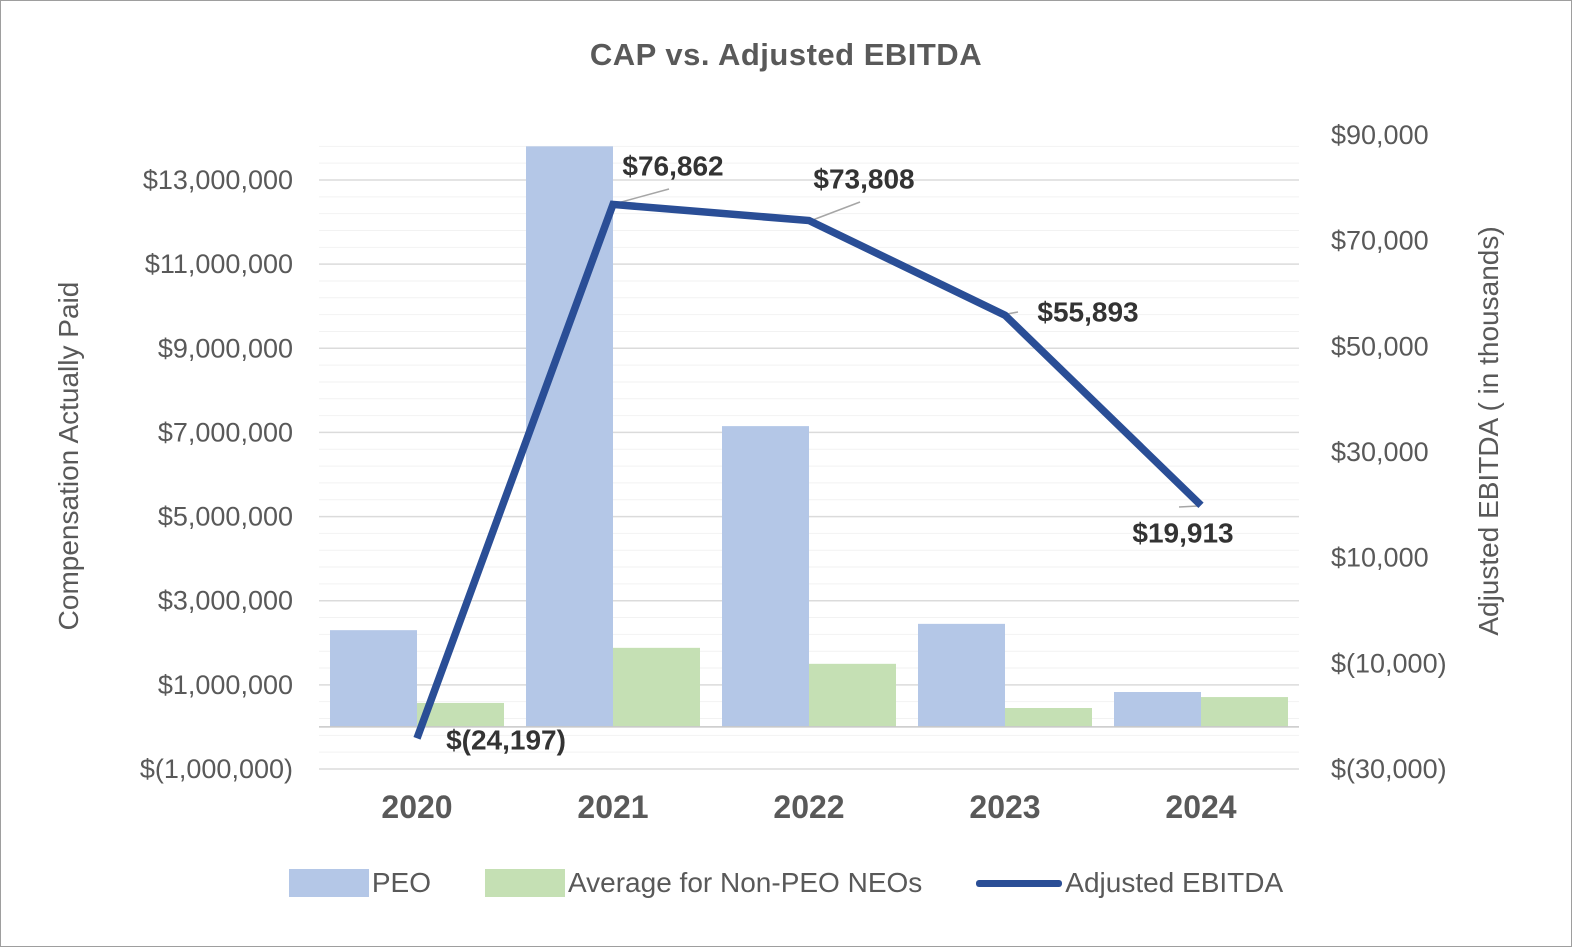 This screenshot has height=947, width=1572. I want to click on legend-item-ebitda: Adjusted EBITDA, so click(1129, 883).